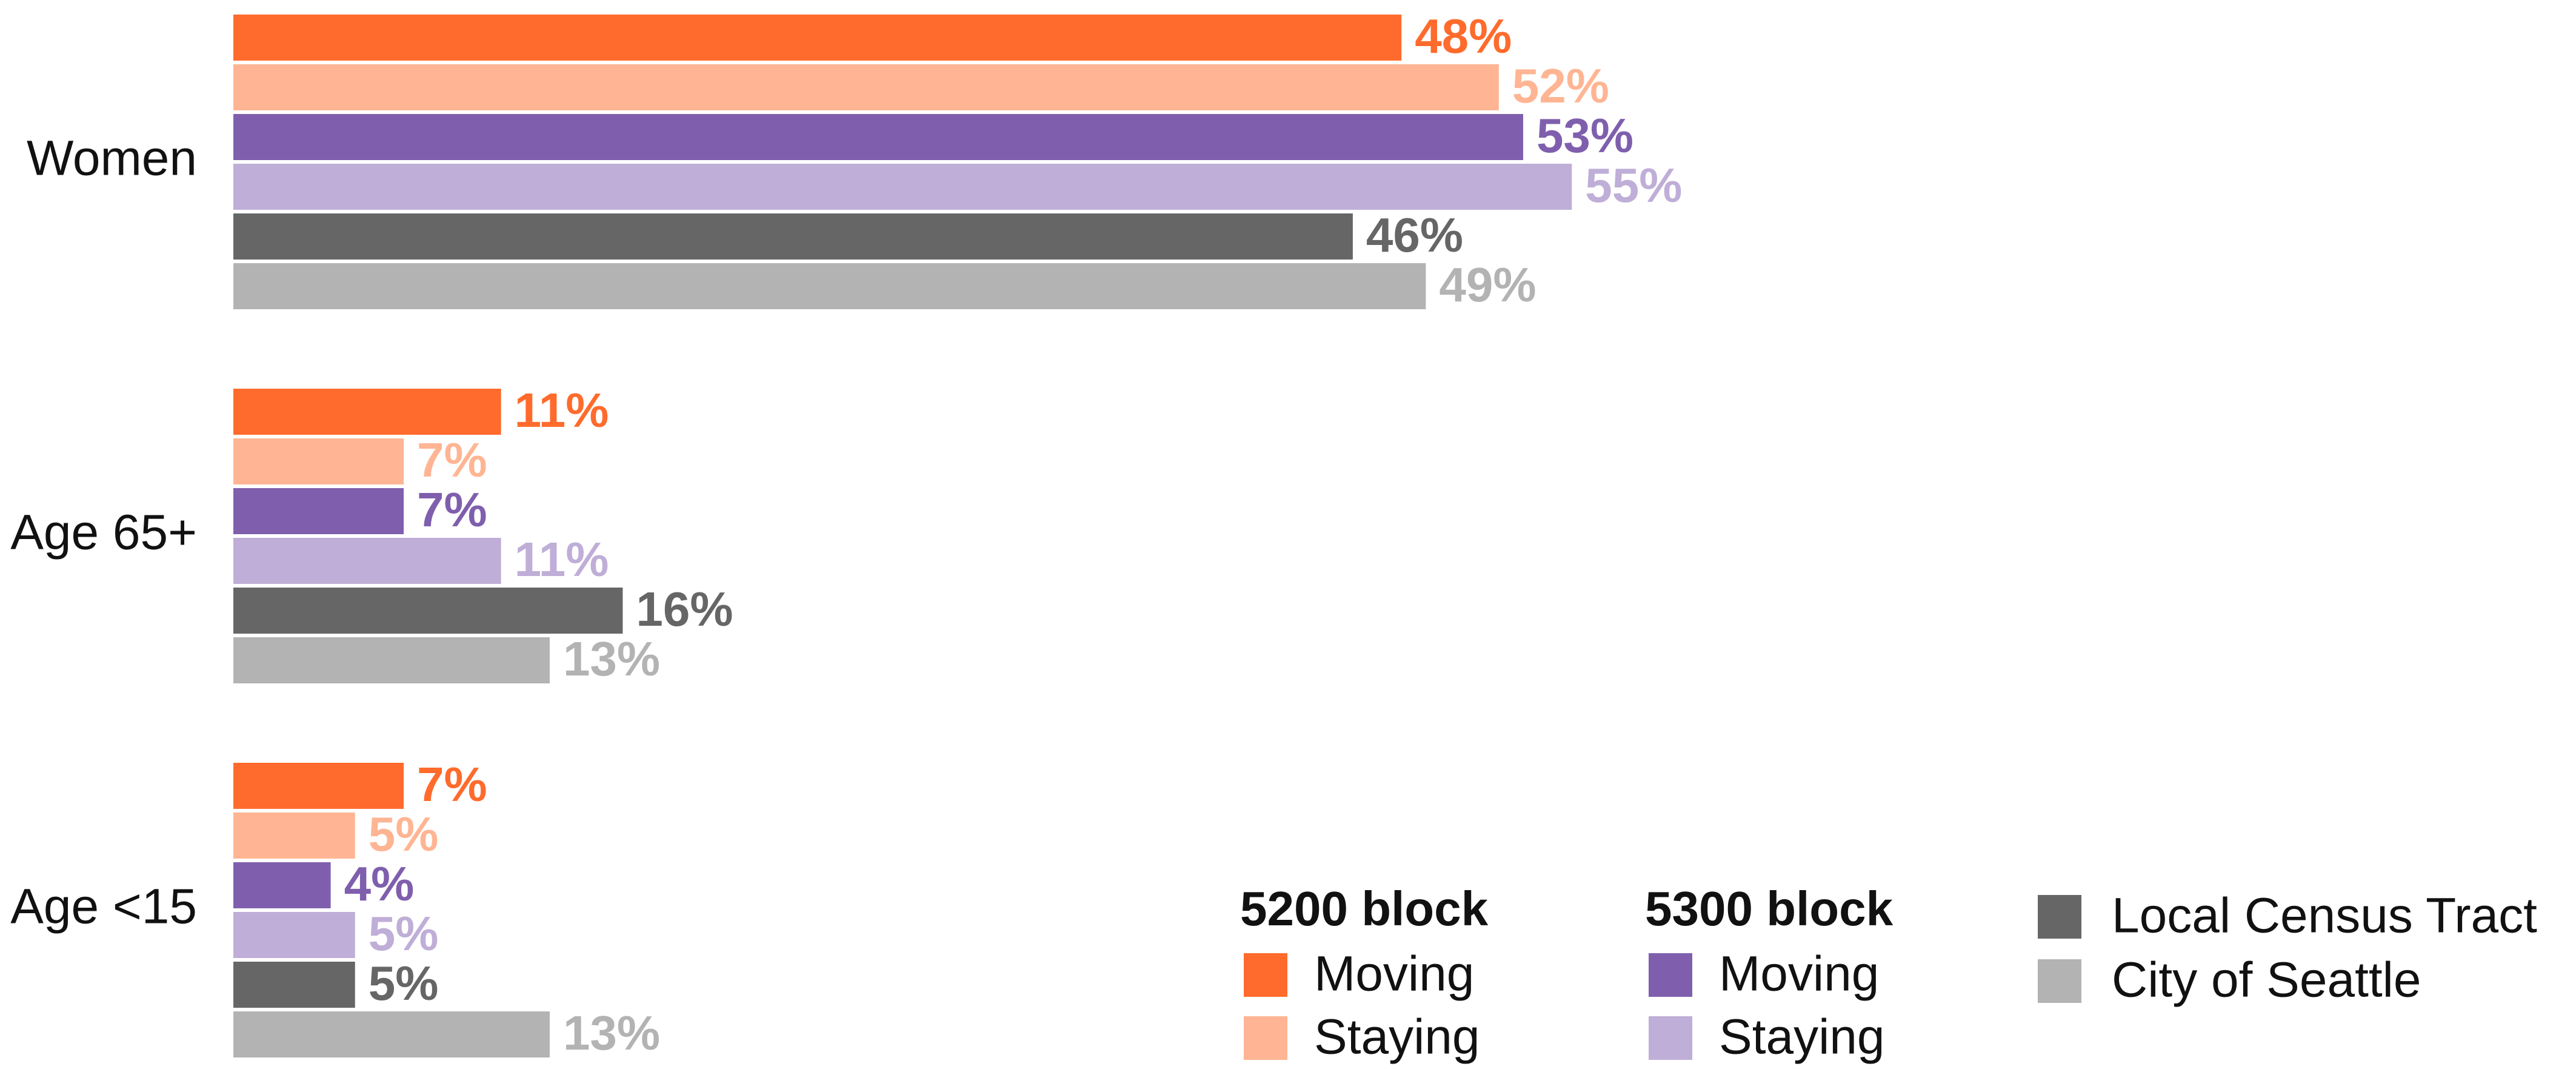 The image size is (2576, 1069). What do you see at coordinates (1634, 185) in the screenshot?
I see `value-label: 55%` at bounding box center [1634, 185].